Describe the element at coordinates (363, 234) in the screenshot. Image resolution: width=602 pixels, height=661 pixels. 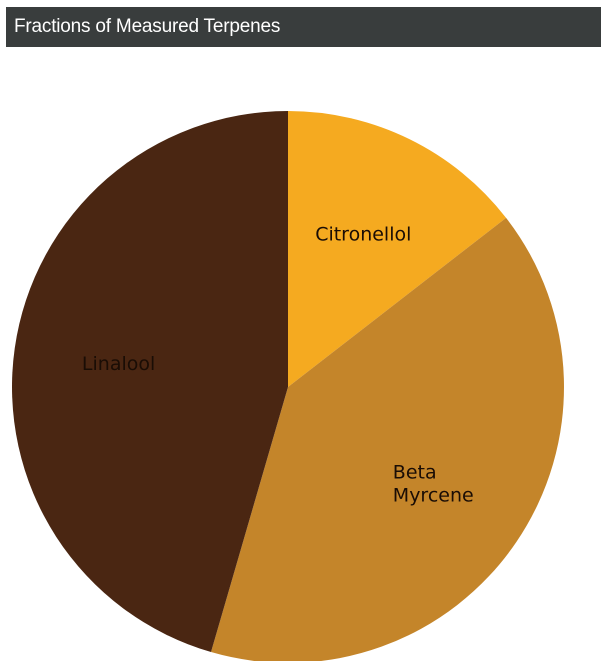
I see `pie-label-citronellol: Citronellol` at that location.